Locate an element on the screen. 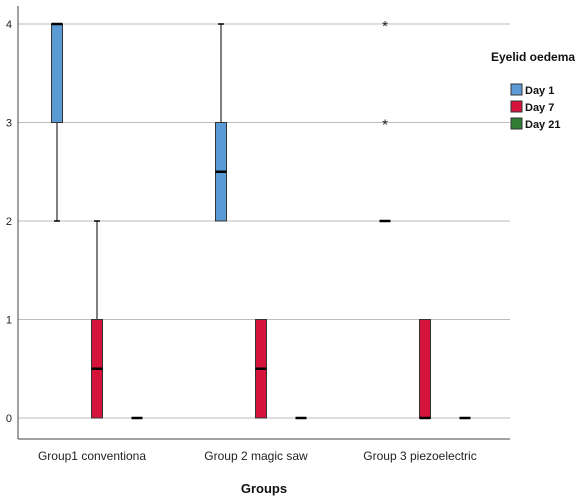  y-tick-label: 2 is located at coordinates (9, 222).